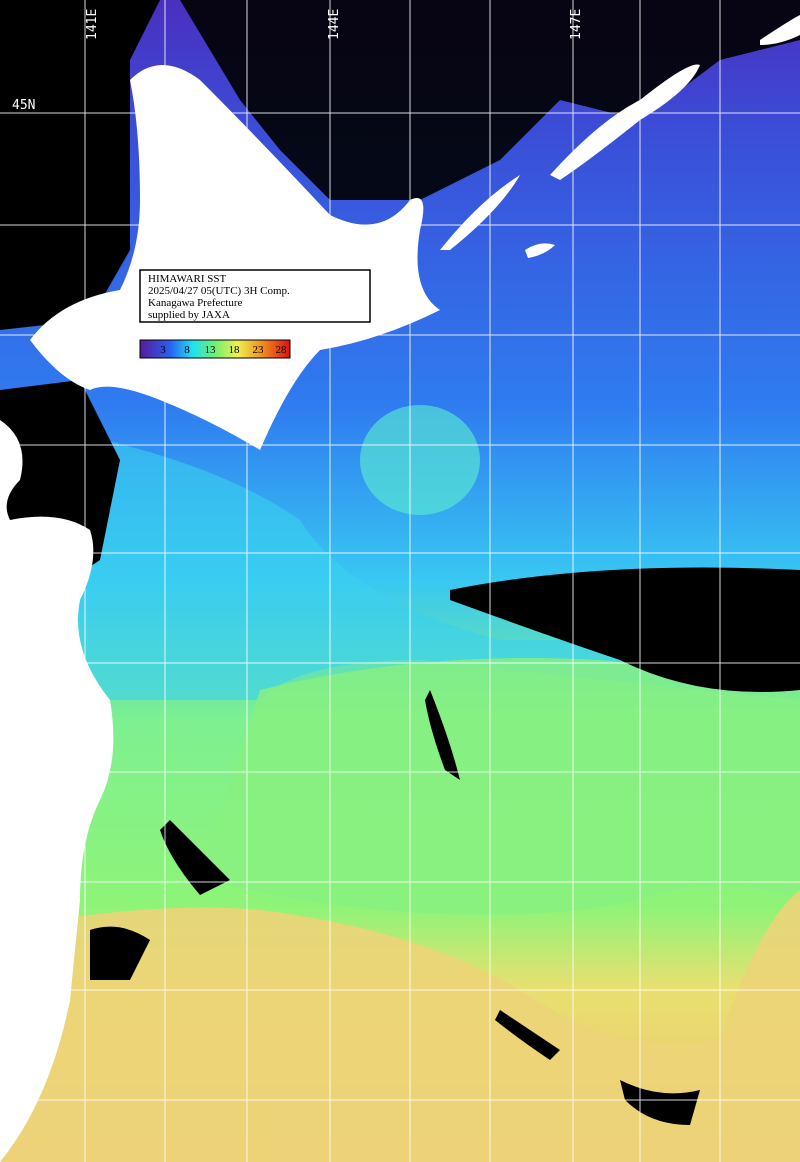 This screenshot has height=1162, width=800. I want to click on colorbar: 3 8 13 18 23 28, so click(215, 349).